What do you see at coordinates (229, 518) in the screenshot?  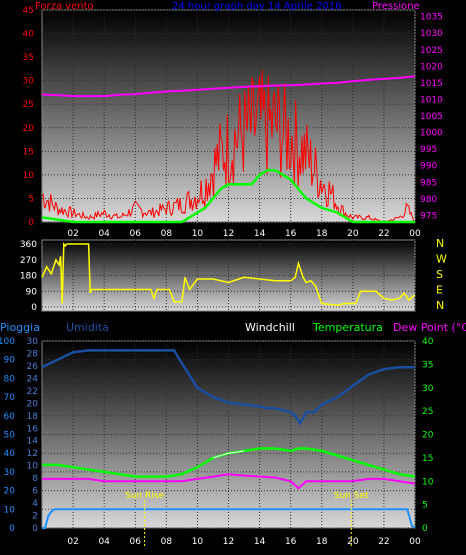 I see `rain-line` at bounding box center [229, 518].